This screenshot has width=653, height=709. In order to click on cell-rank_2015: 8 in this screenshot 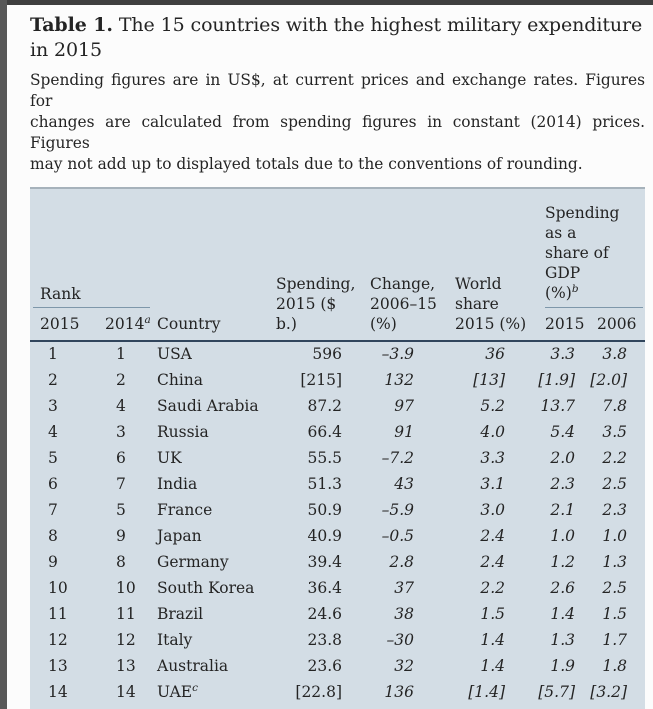, I will do `click(53, 536)`.